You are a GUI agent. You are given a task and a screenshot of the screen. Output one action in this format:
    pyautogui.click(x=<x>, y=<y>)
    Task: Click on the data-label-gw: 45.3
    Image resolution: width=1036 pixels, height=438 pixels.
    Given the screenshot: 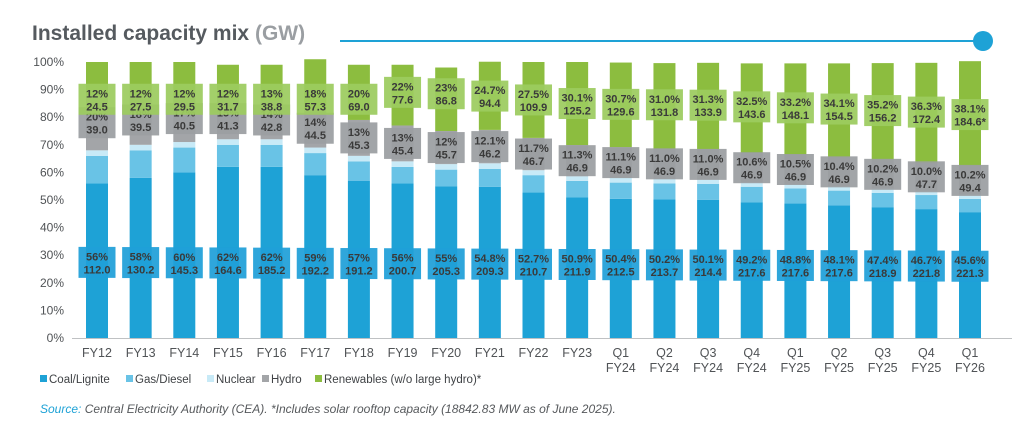 What is the action you would take?
    pyautogui.click(x=358, y=146)
    